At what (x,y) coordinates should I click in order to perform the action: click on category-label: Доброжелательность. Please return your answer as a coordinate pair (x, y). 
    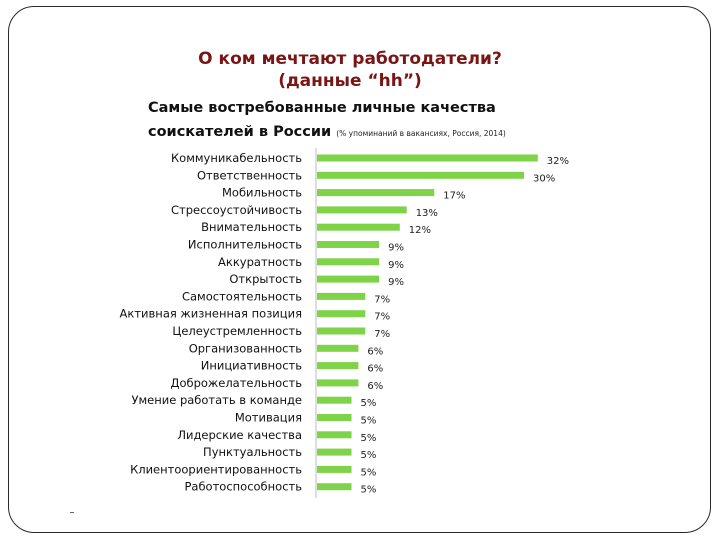
    Looking at the image, I should click on (236, 383).